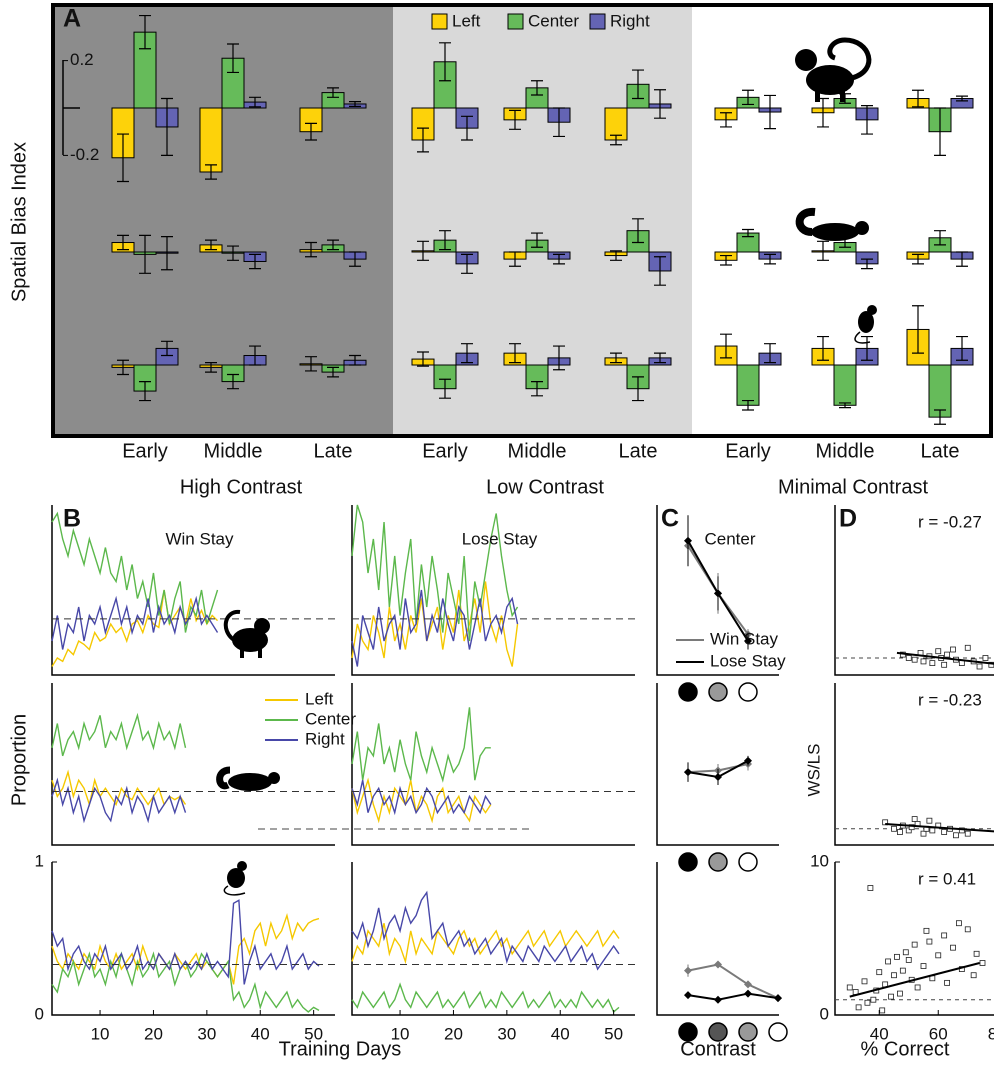 The image size is (994, 1067). Describe the element at coordinates (950, 699) in the screenshot. I see `correlation-label: r = -0.23` at that location.